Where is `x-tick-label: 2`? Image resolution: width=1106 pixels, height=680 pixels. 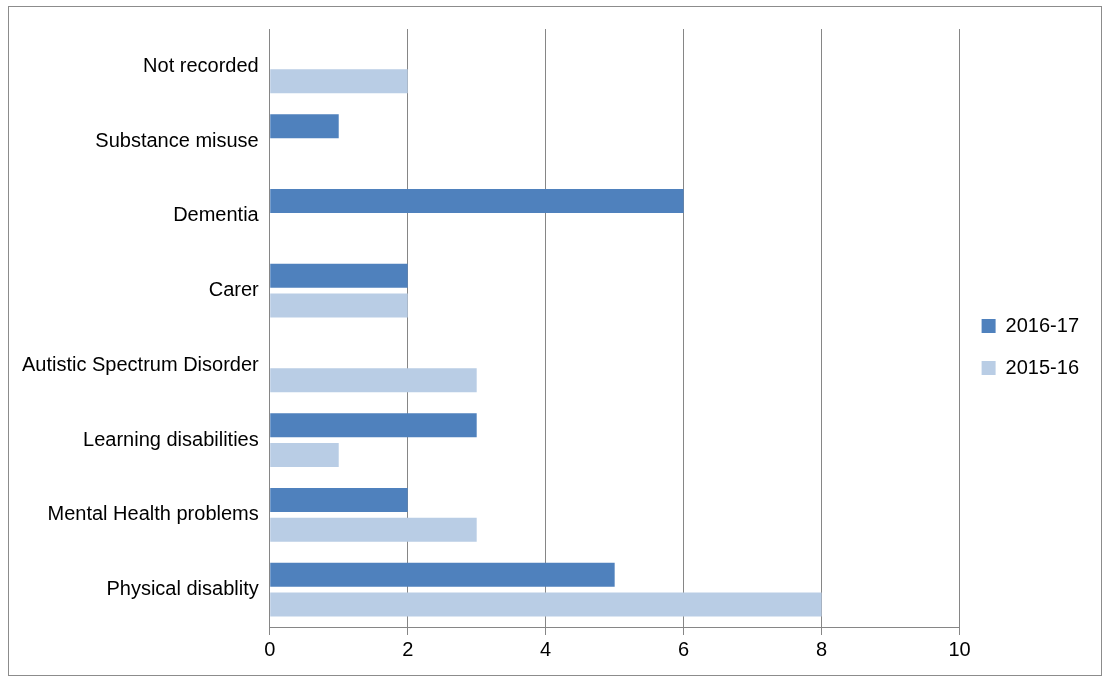
x-tick-label: 2 is located at coordinates (408, 648).